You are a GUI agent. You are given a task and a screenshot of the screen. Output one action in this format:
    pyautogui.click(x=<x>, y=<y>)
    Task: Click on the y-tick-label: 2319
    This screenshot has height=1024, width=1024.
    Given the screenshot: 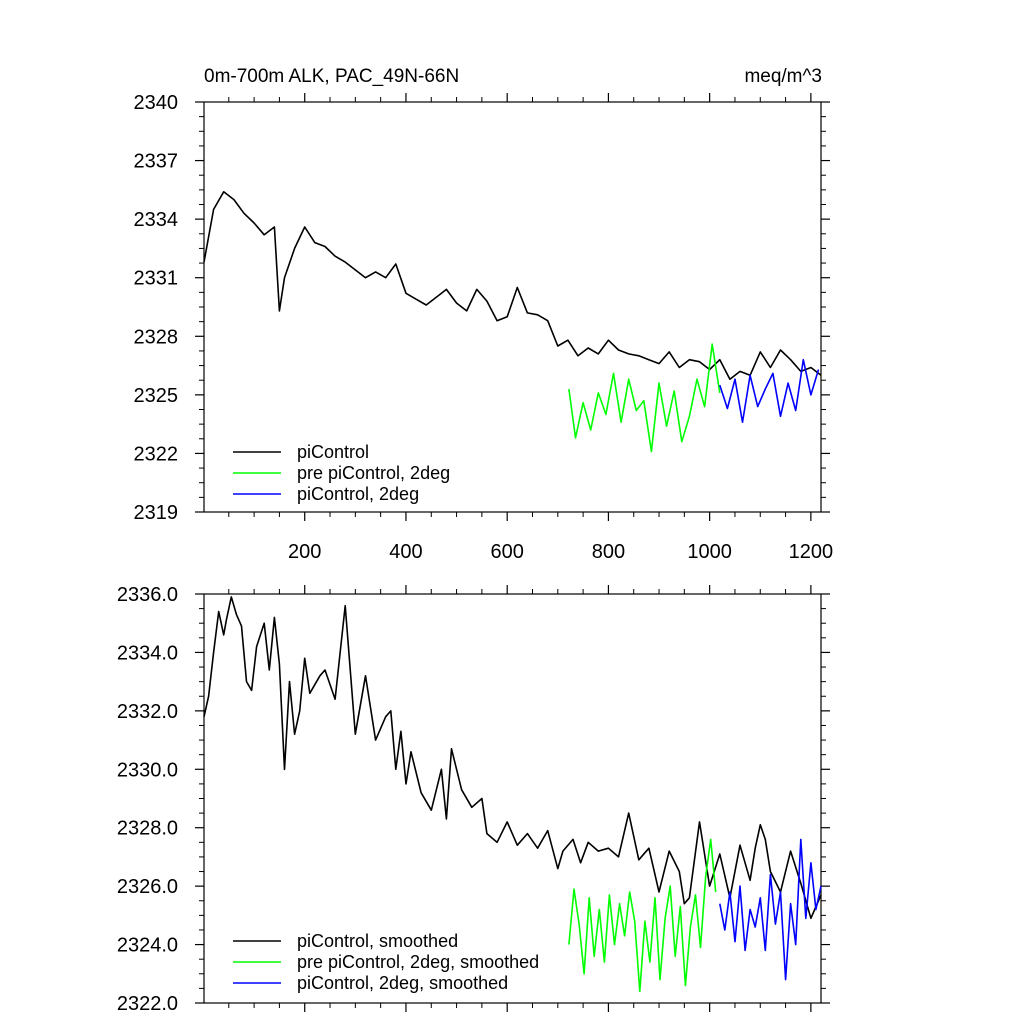 What is the action you would take?
    pyautogui.click(x=156, y=513)
    